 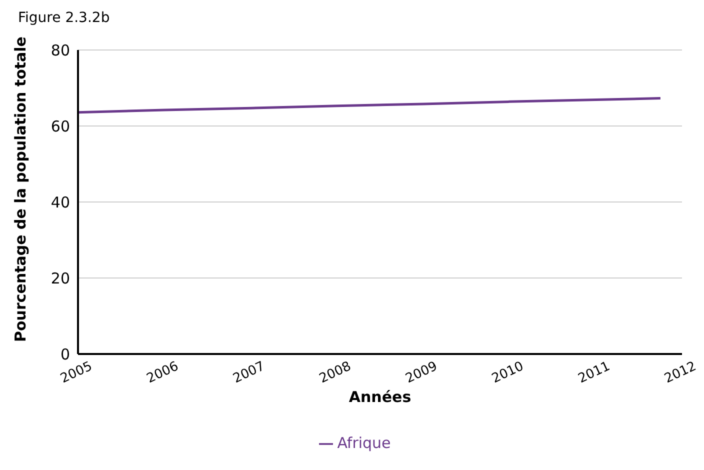 What do you see at coordinates (370, 105) in the screenshot?
I see `line-series` at bounding box center [370, 105].